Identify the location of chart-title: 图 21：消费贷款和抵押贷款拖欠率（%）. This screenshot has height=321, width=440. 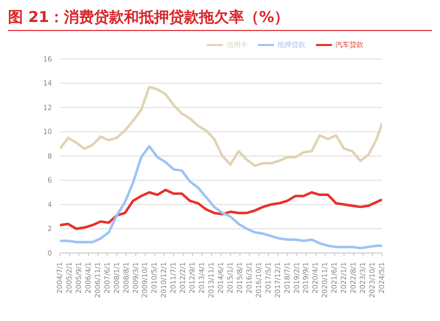
(220, 19).